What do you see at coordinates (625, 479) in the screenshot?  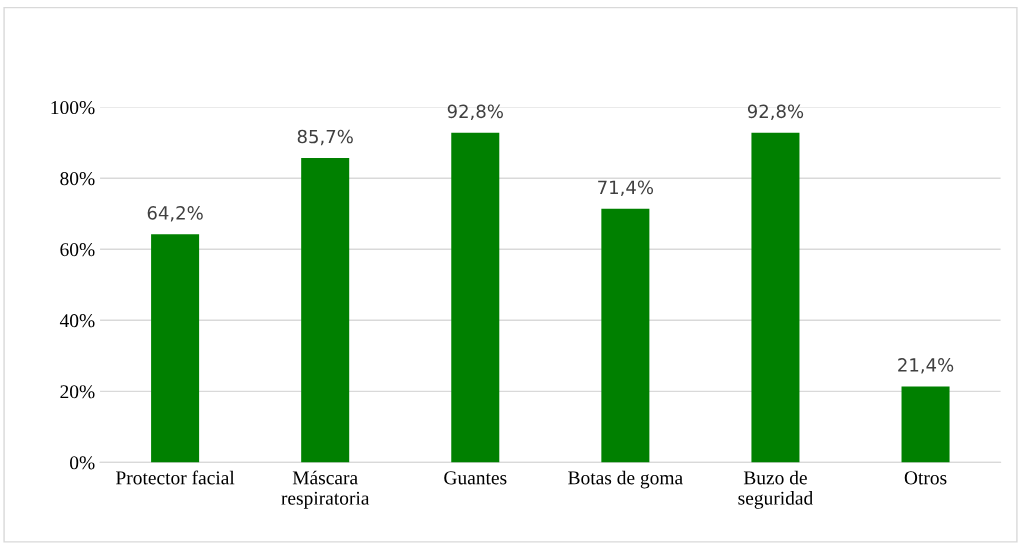 I see `x-tick-label: Botas de goma` at bounding box center [625, 479].